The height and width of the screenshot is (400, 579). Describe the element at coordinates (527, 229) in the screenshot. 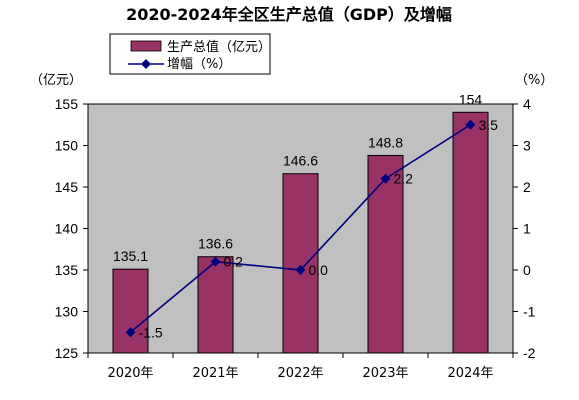

I see `y-right-tick-label: 1` at that location.